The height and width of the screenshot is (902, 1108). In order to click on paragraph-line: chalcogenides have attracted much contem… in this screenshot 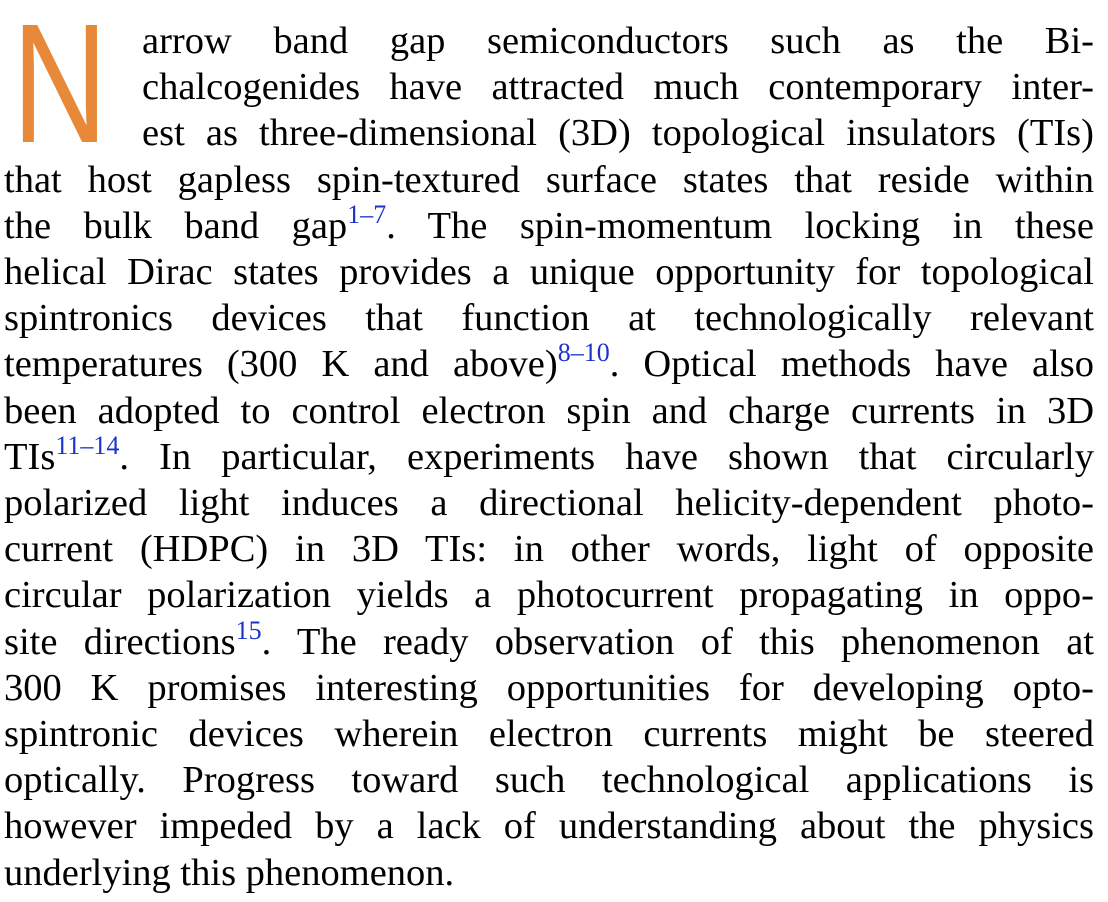, I will do `click(618, 87)`.